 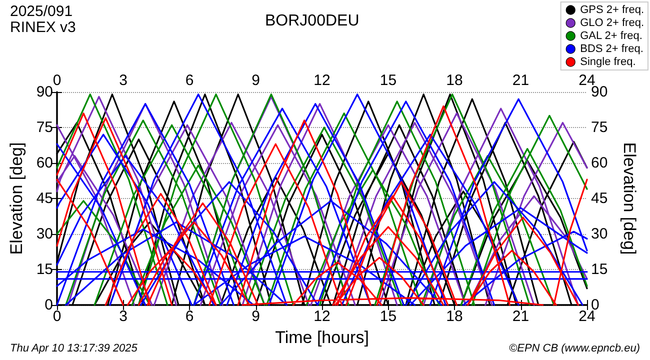 I want to click on y2-tick-label: 90, so click(x=599, y=92).